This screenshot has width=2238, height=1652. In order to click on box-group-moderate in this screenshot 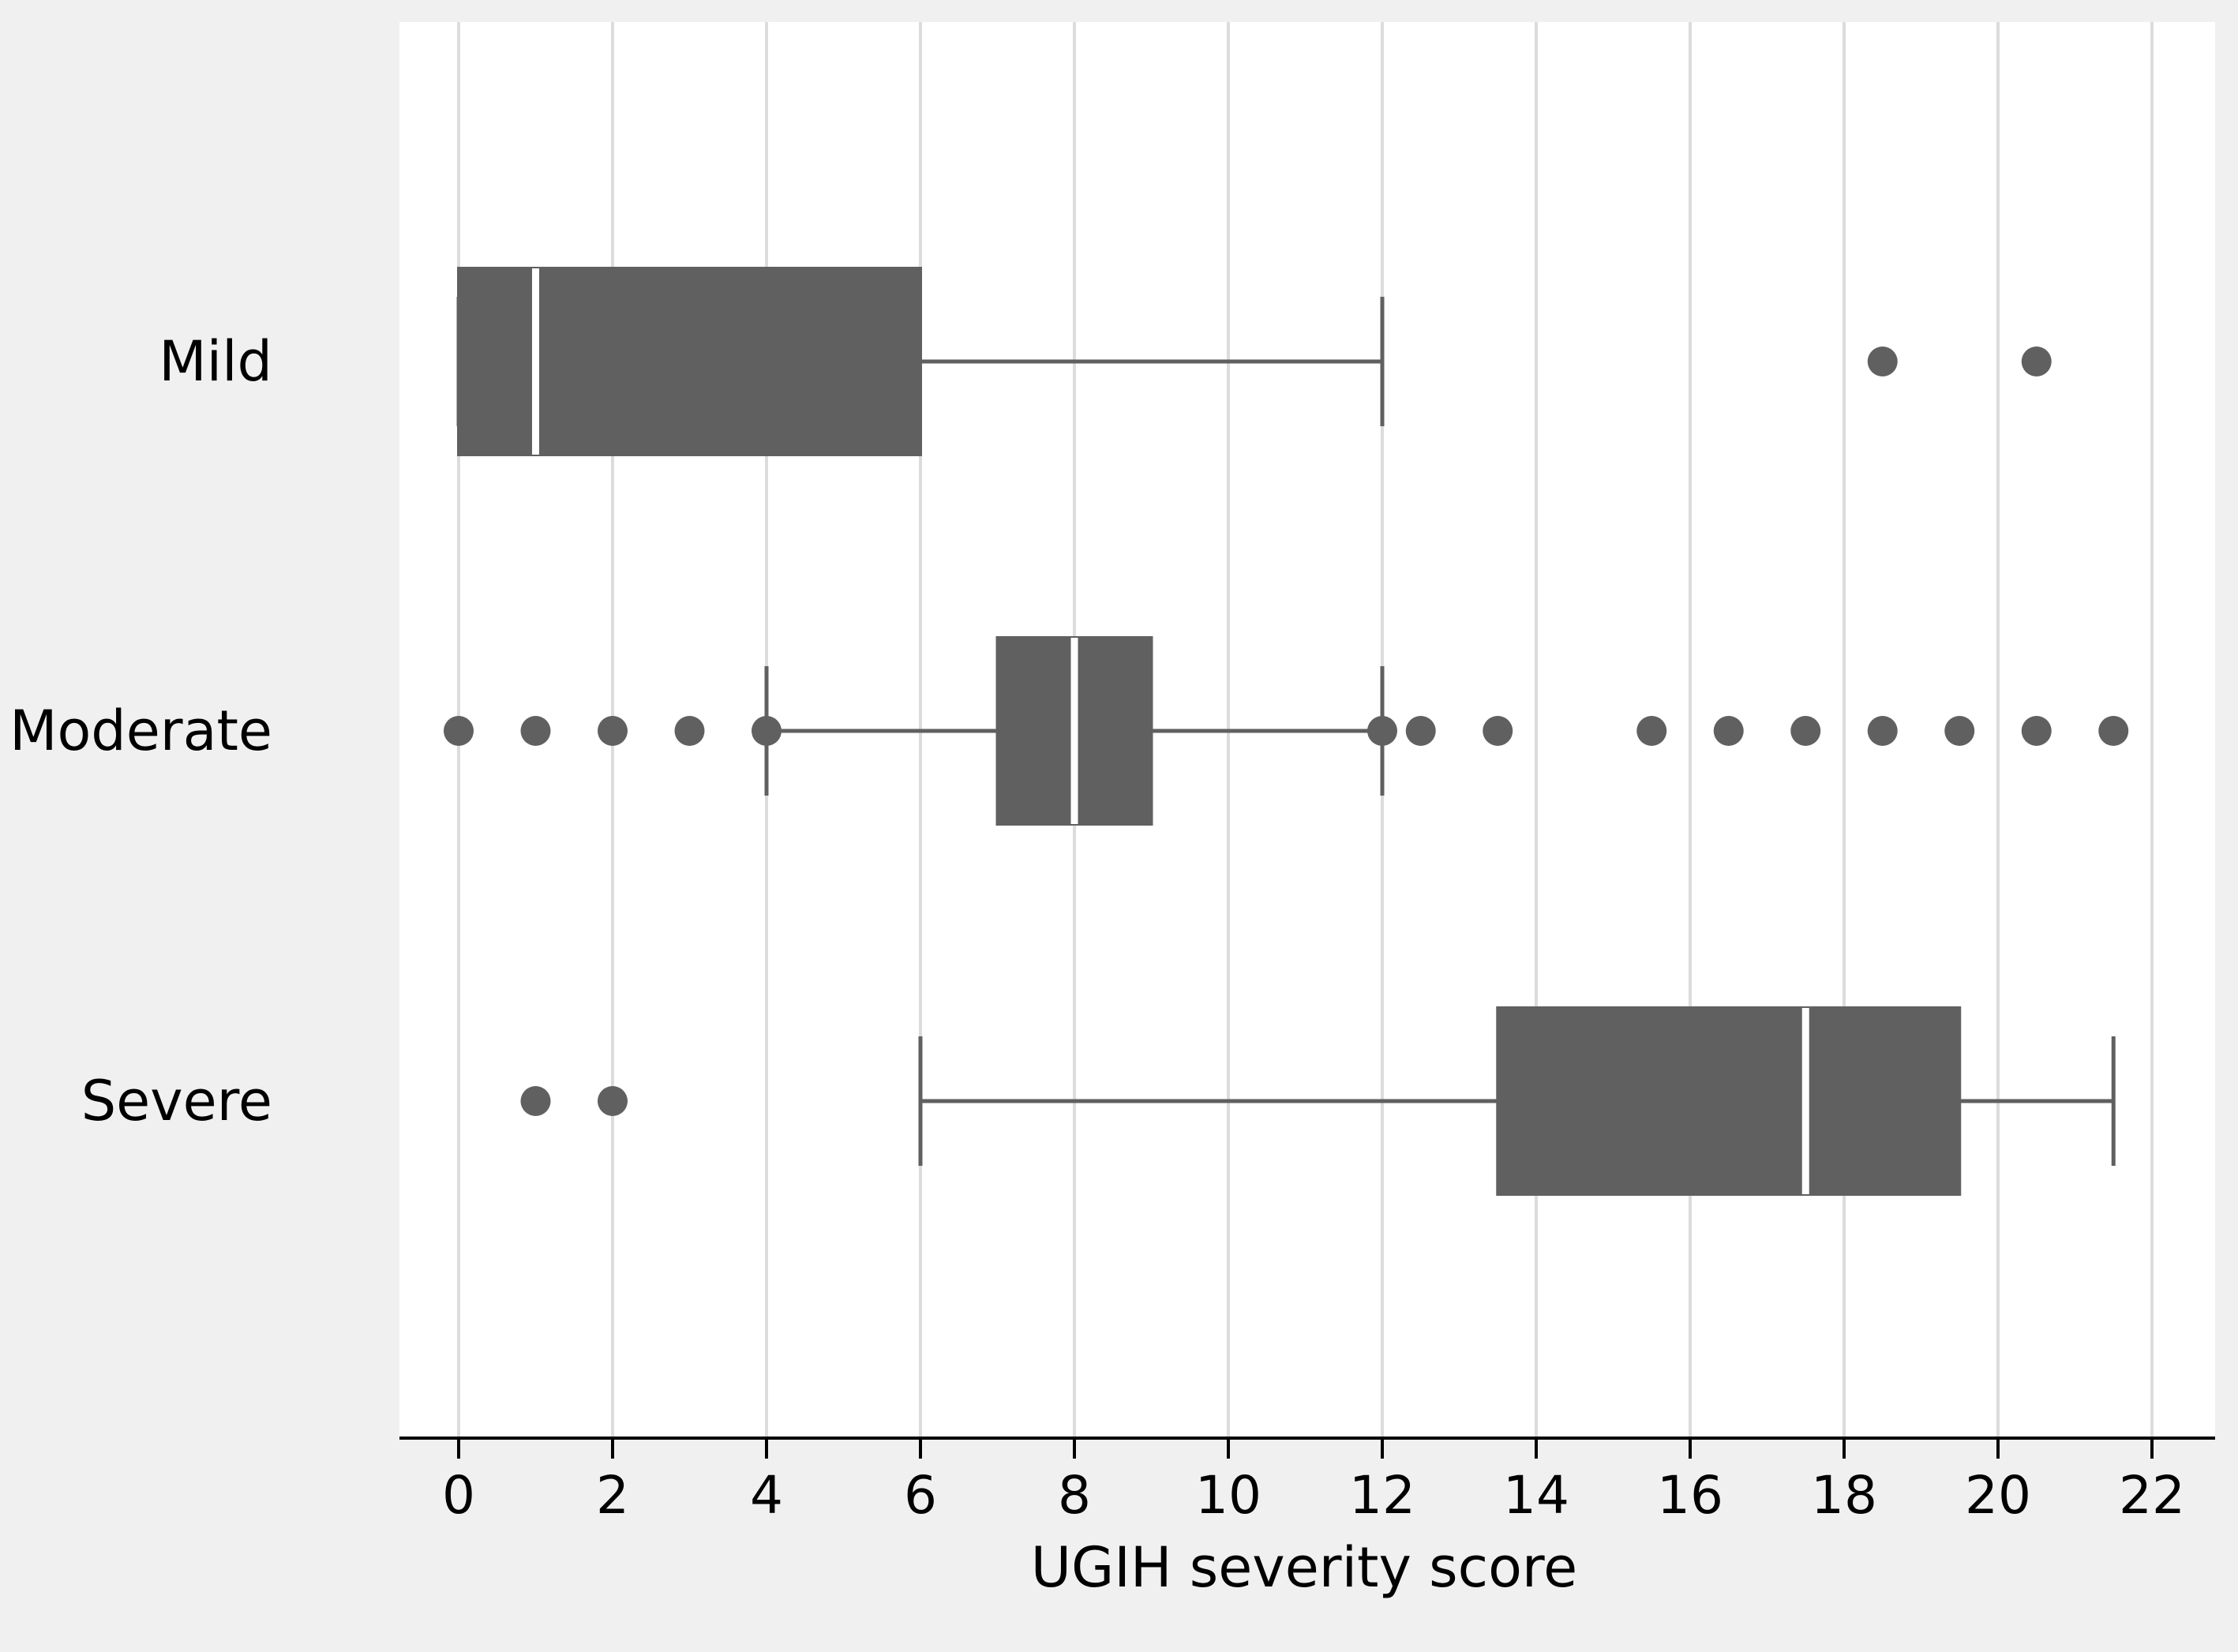, I will do `click(1287, 731)`.